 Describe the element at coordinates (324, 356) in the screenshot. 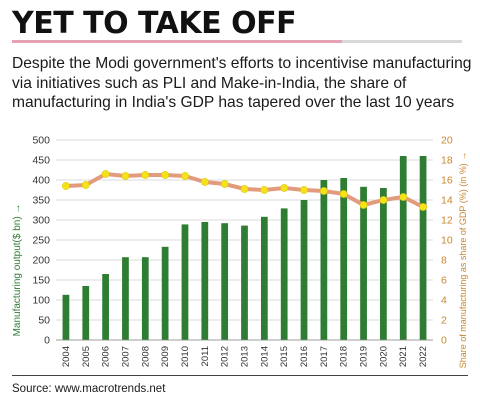

I see `x-tick-label: 2017` at that location.